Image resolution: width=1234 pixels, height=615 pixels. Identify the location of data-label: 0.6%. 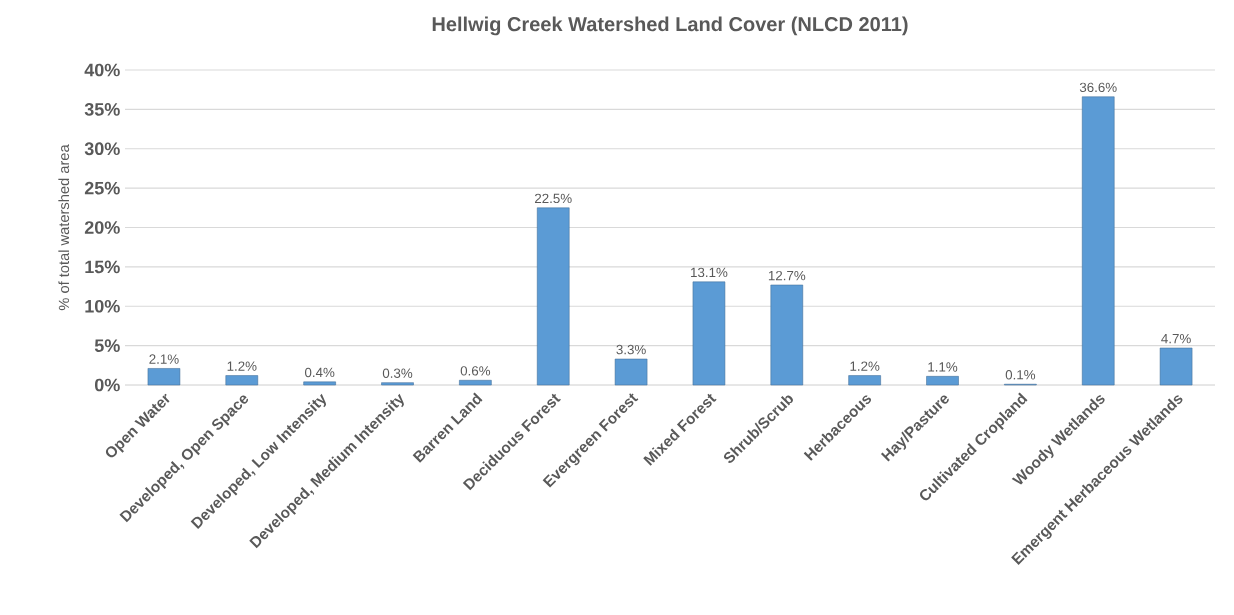
(475, 371).